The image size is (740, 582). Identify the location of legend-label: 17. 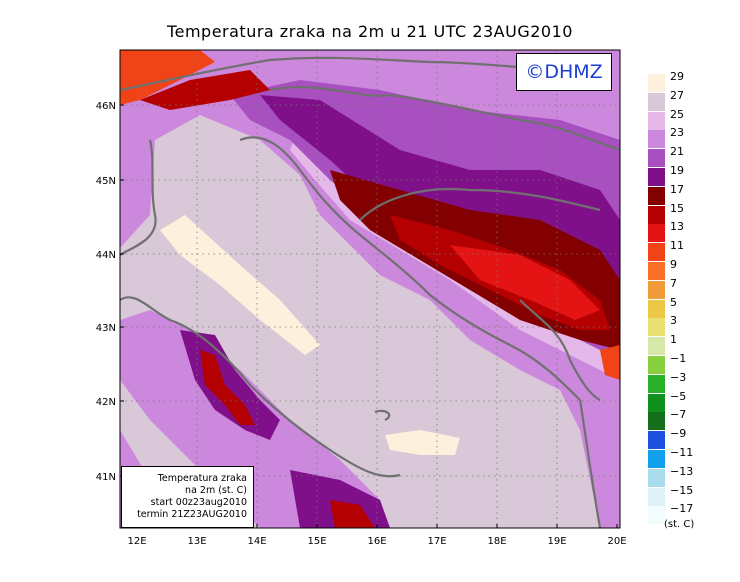
(677, 189).